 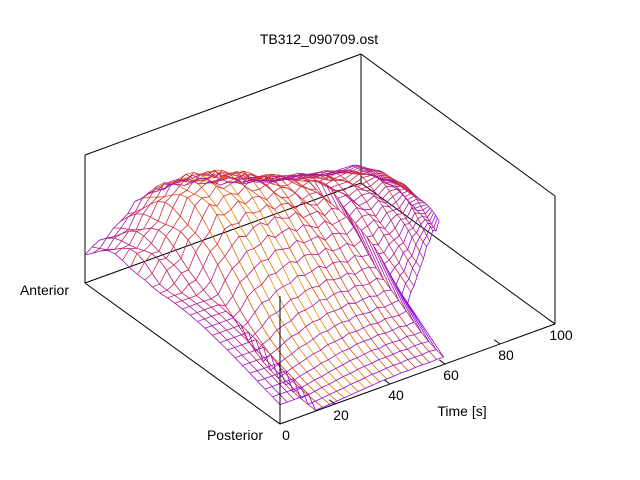 What do you see at coordinates (561, 335) in the screenshot?
I see `x-tick-label: 100` at bounding box center [561, 335].